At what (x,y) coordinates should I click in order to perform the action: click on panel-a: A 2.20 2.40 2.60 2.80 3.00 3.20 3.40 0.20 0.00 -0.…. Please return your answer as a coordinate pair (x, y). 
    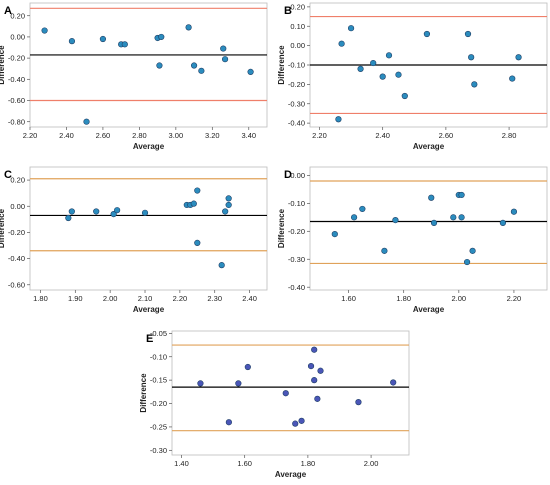
    Looking at the image, I should click on (134, 76).